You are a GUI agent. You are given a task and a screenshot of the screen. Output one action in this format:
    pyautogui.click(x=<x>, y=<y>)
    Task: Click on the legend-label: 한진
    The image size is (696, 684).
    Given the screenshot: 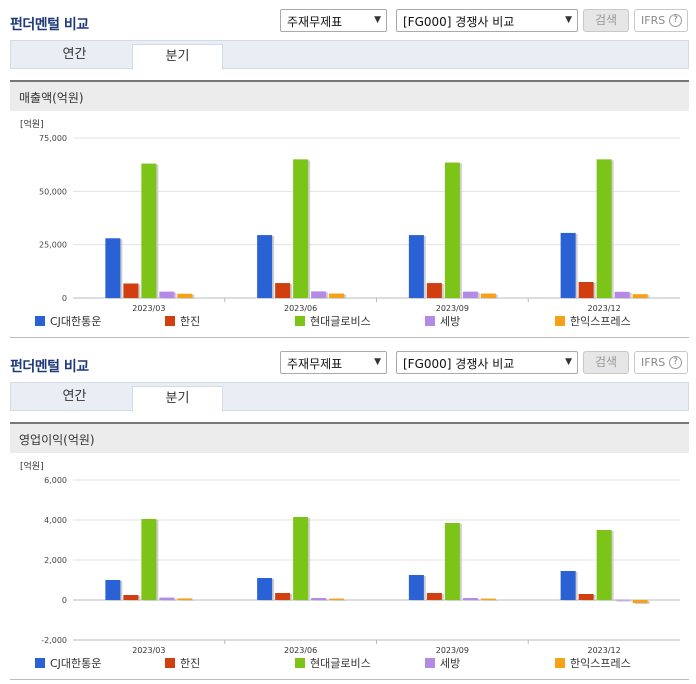 What is the action you would take?
    pyautogui.click(x=190, y=321)
    